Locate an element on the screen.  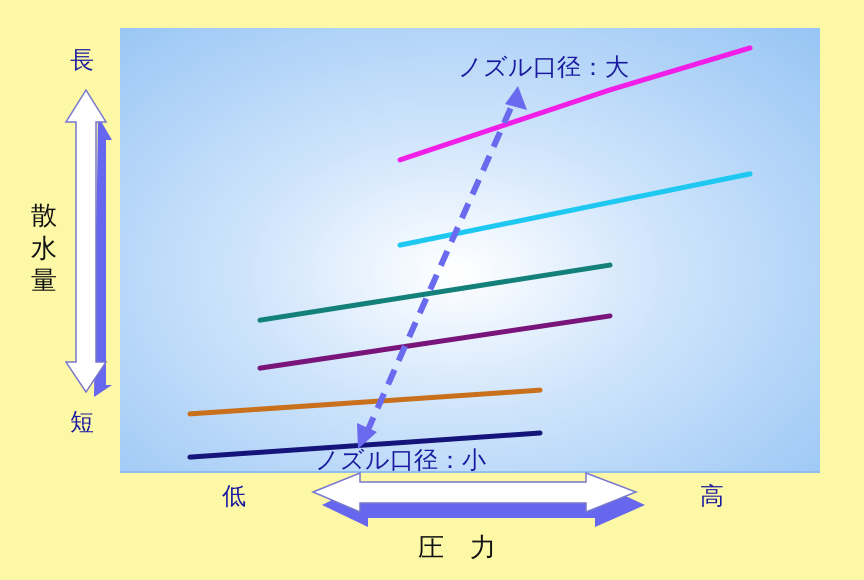
text: 高 is located at coordinates (712, 496).